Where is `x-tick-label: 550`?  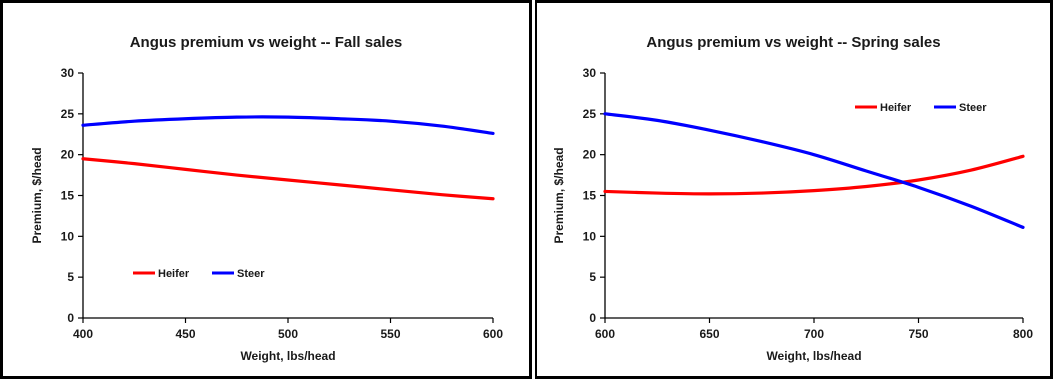
x-tick-label: 550 is located at coordinates (390, 334).